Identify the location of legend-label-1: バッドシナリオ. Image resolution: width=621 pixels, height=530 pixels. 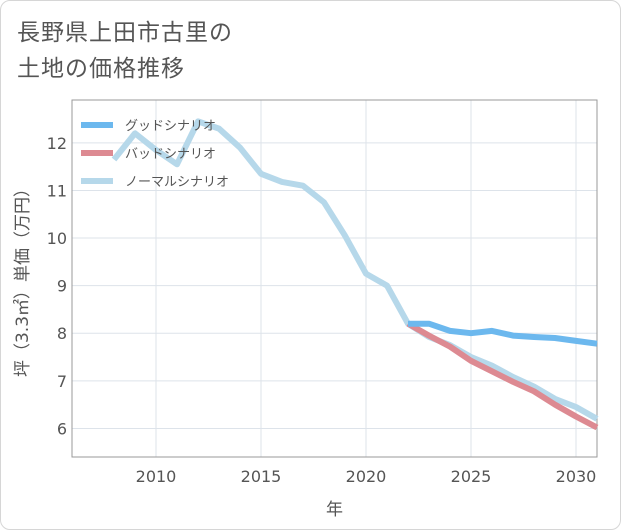
(170, 154).